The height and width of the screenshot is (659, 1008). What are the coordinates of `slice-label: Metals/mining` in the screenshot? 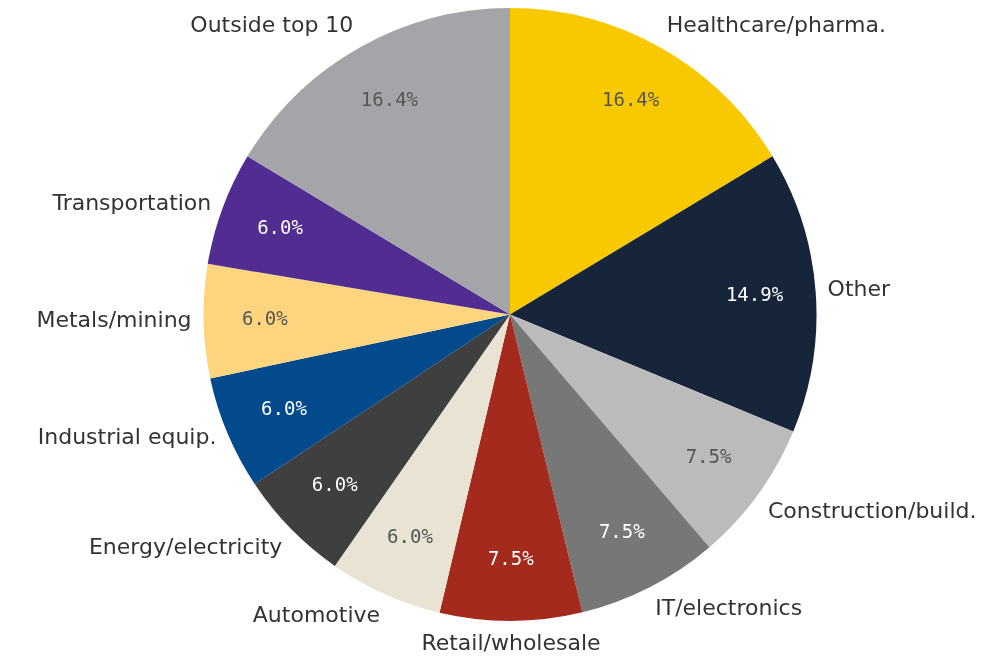 It's located at (114, 320).